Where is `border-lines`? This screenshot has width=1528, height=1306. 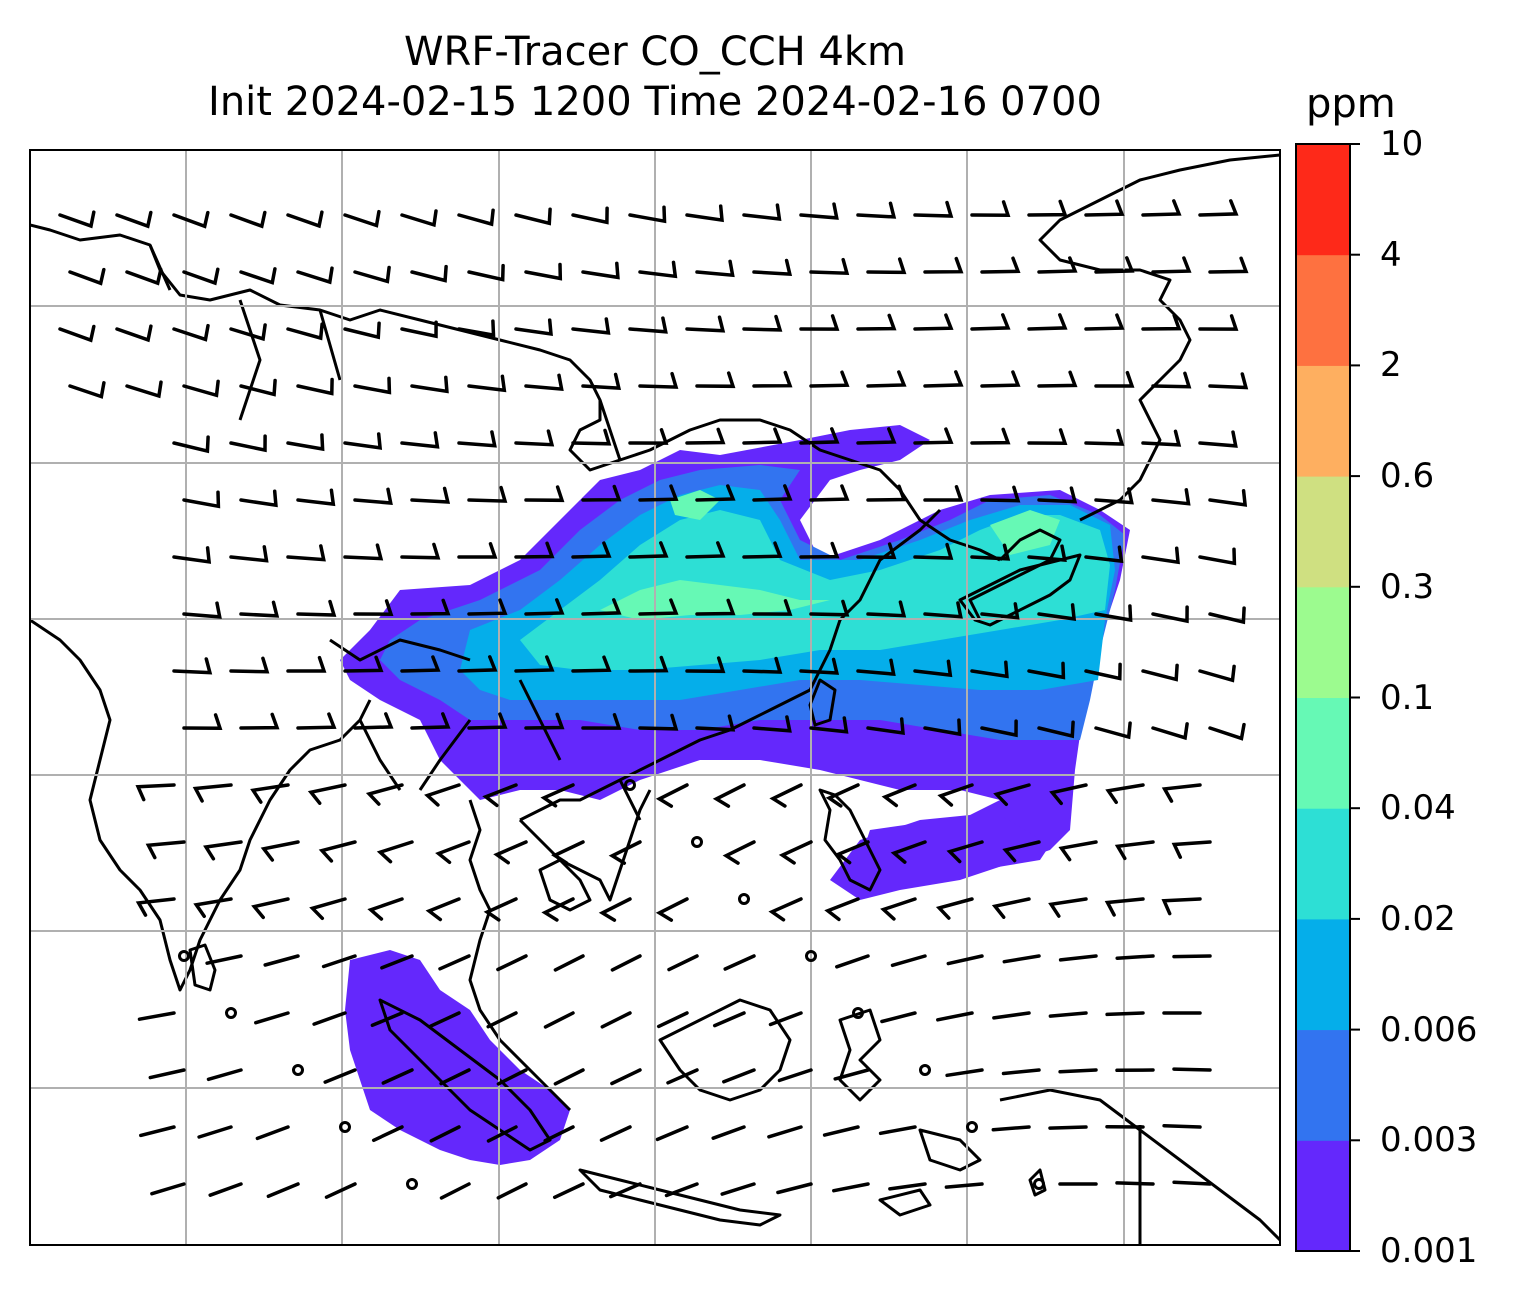
border-lines is located at coordinates (395, 532).